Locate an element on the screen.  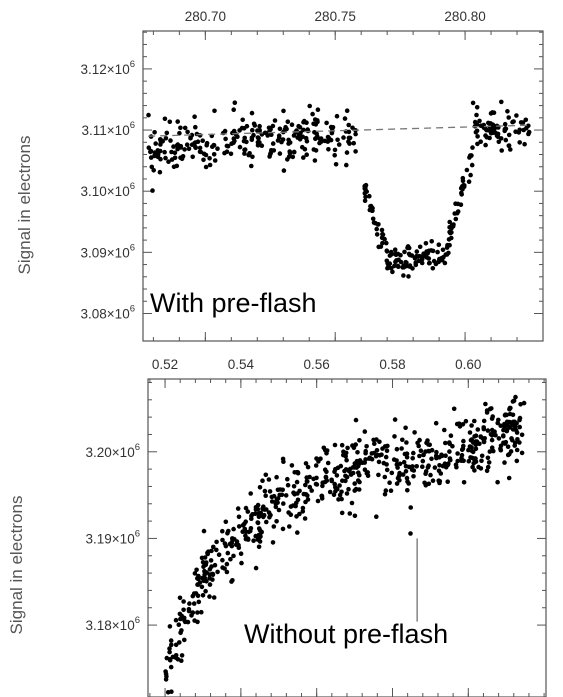
panel-annotation: With pre-flash is located at coordinates (233, 303).